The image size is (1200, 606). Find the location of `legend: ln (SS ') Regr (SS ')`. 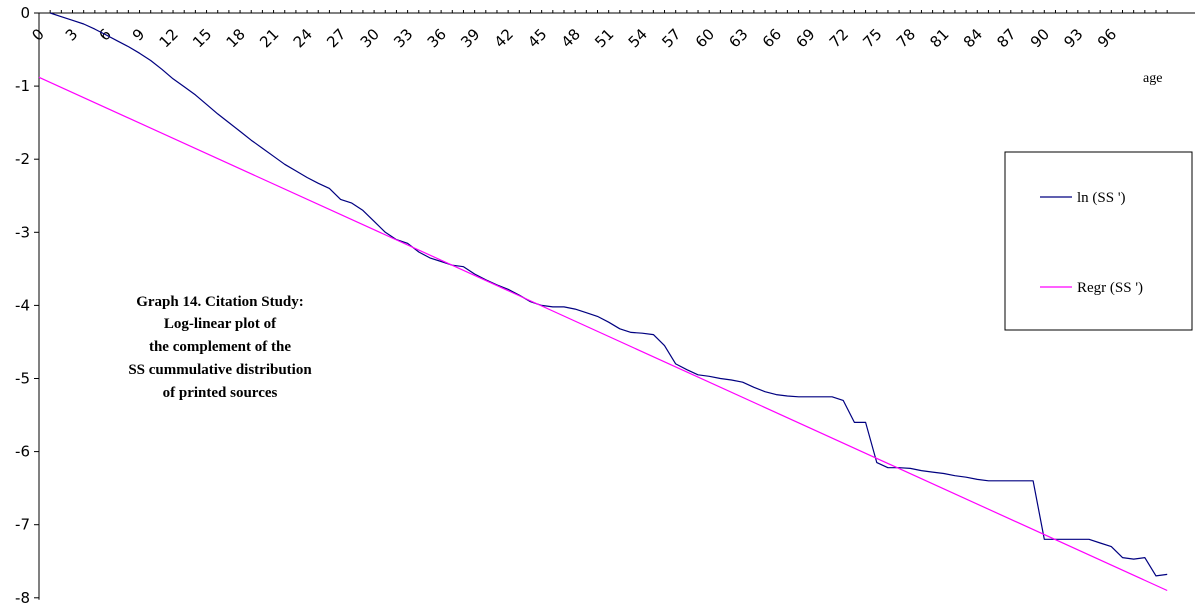

legend: ln (SS ') Regr (SS ') is located at coordinates (1098, 241).